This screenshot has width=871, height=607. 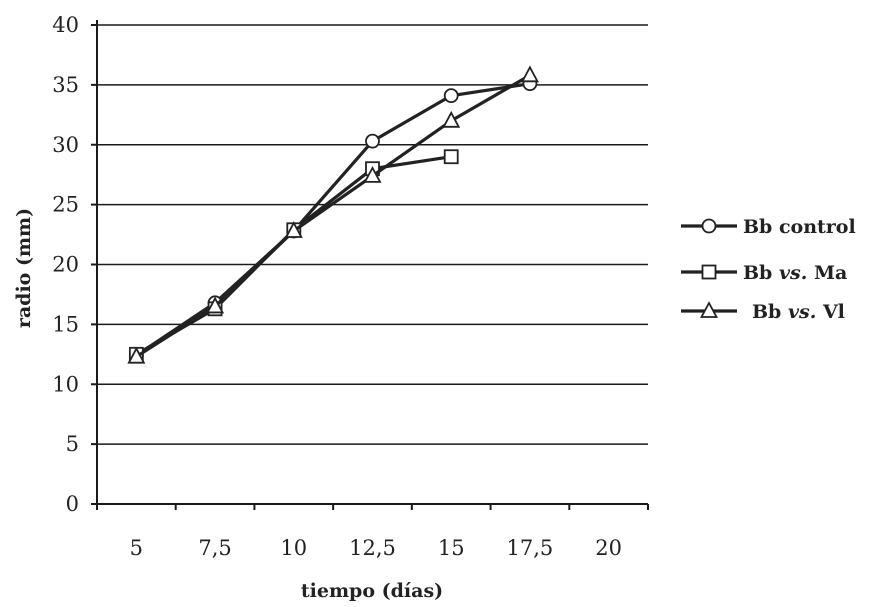 I want to click on legend: Bb control Bb vs. Ma Bb vs. Vl, so click(x=768, y=269).